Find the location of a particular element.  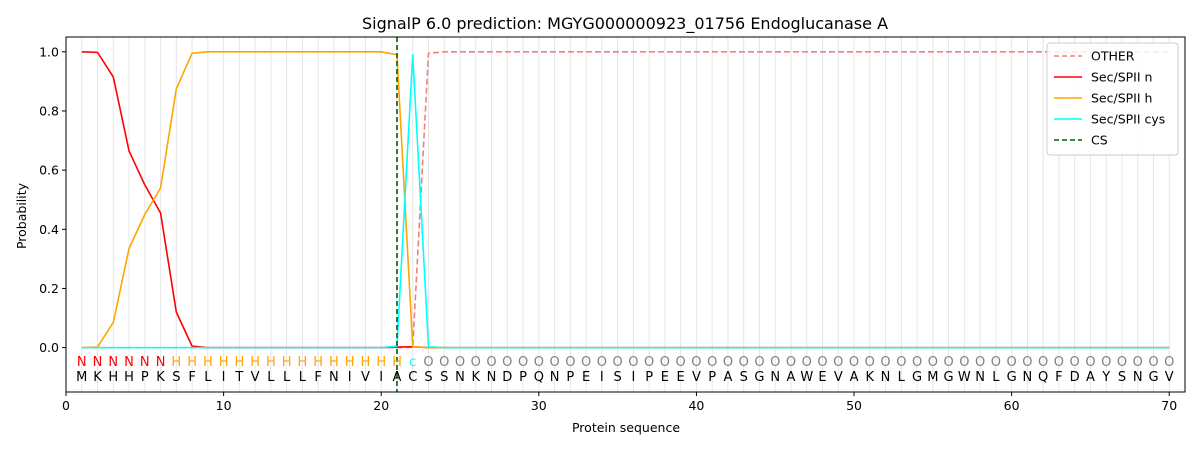

legend-entry: Sec/SPII n is located at coordinates (1121, 77).